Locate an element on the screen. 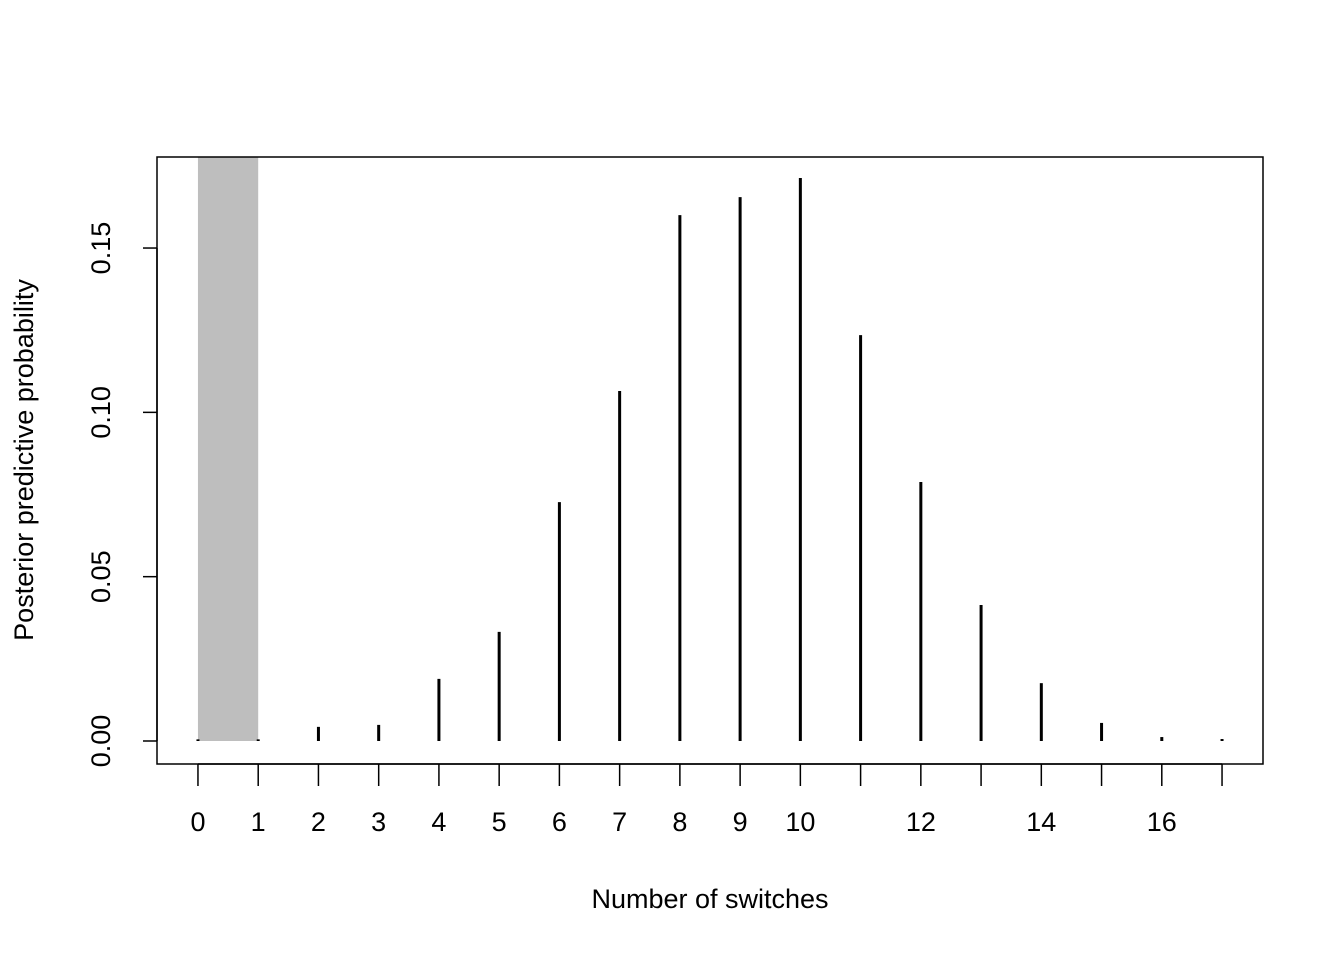 The height and width of the screenshot is (960, 1344). y-tick-label: 0.15 is located at coordinates (101, 248).